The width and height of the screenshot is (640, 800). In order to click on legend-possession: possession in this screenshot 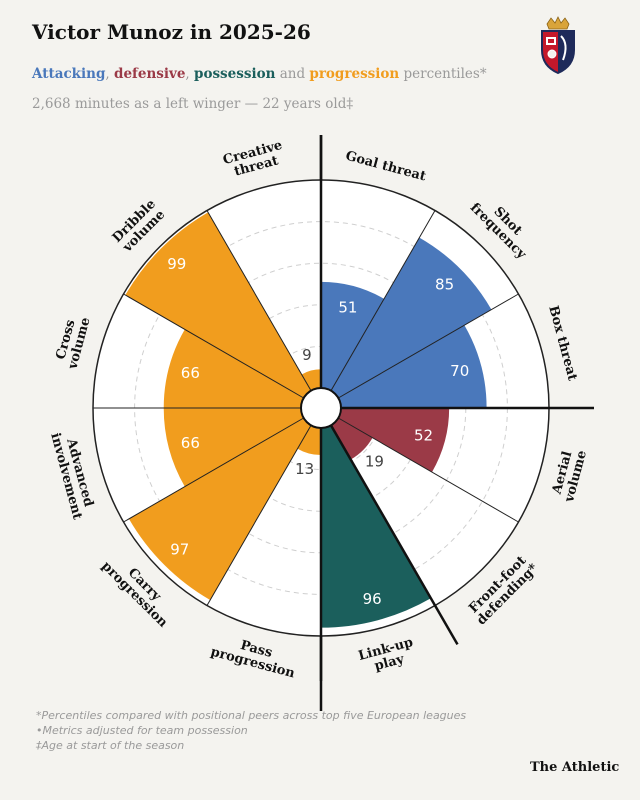, I will do `click(235, 74)`.